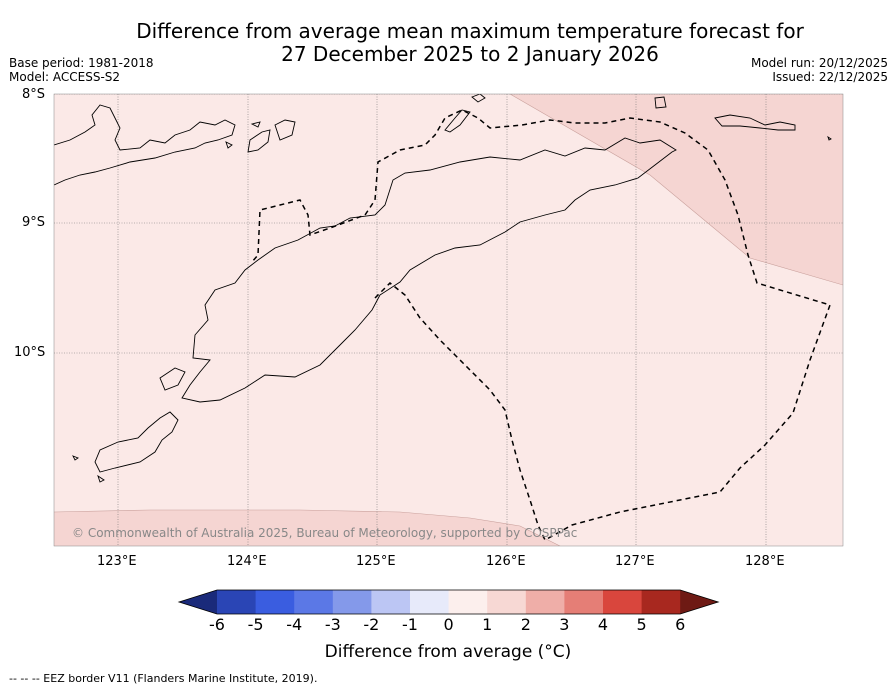 The image size is (896, 690). I want to click on colorbar-tick-label: 4, so click(603, 624).